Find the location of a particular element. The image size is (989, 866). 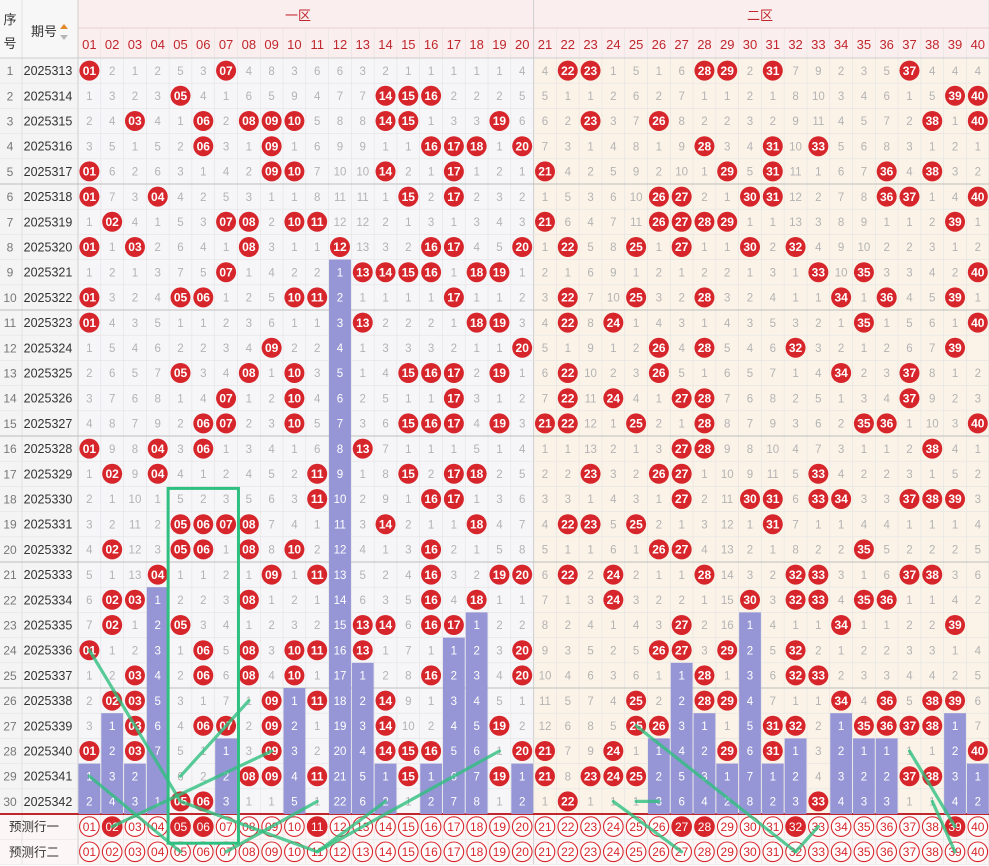

sort-up-icon is located at coordinates (64, 26).